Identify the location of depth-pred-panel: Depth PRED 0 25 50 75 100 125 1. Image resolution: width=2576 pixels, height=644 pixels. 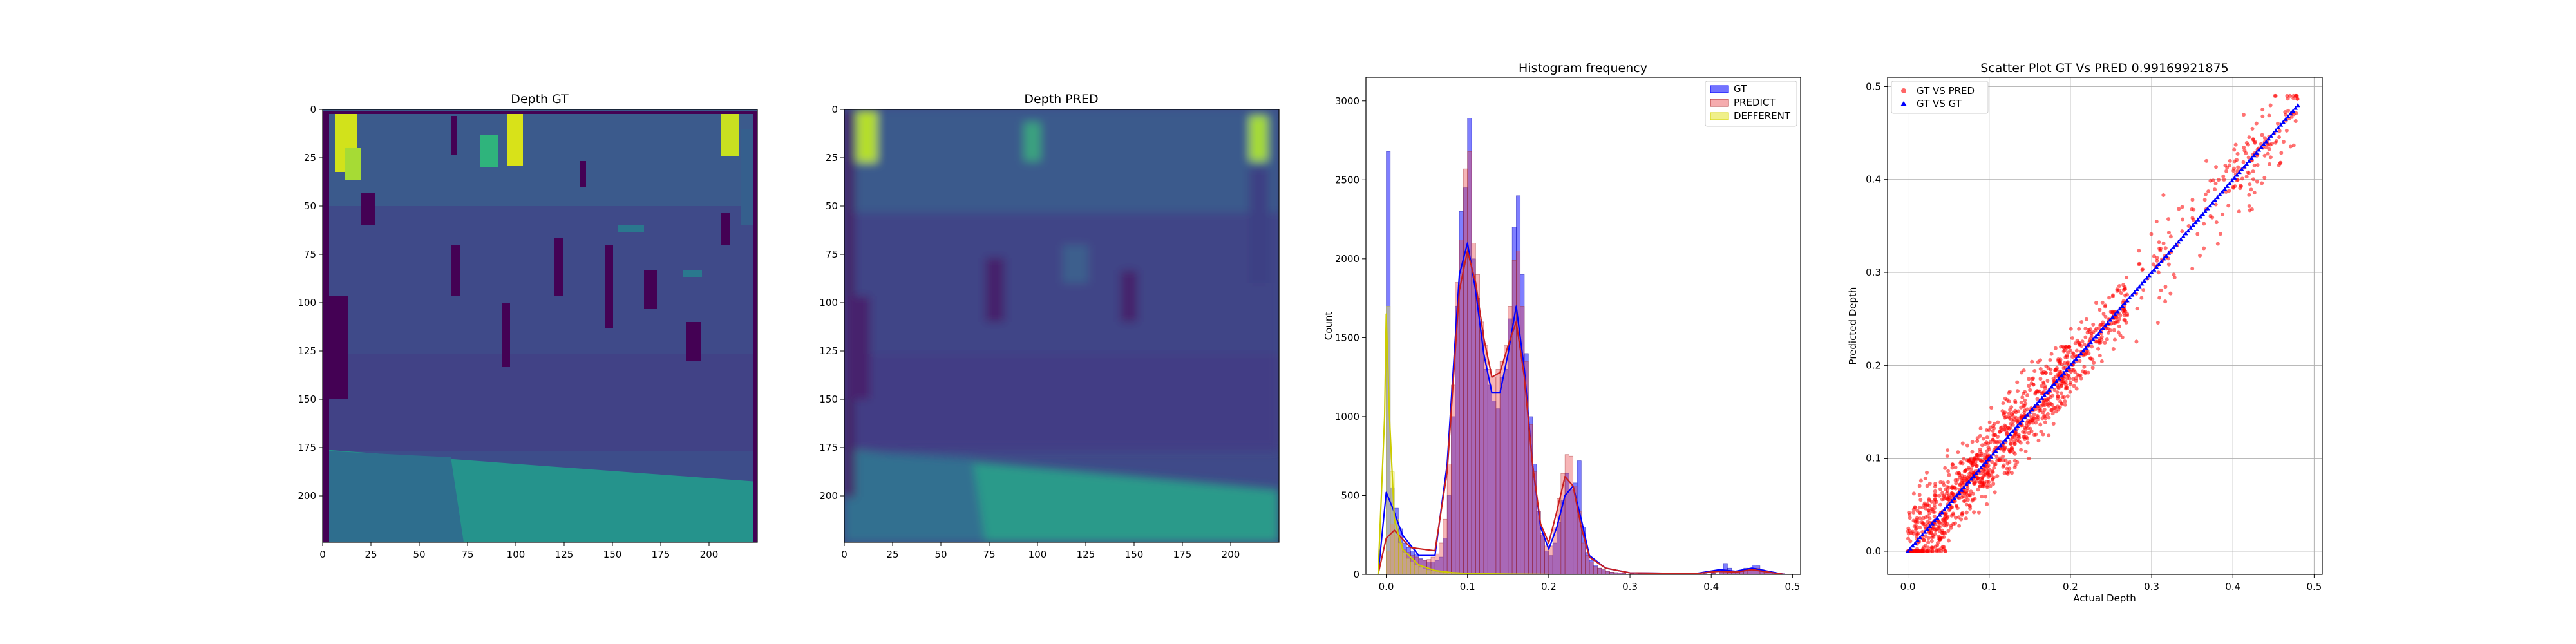
(1049, 326).